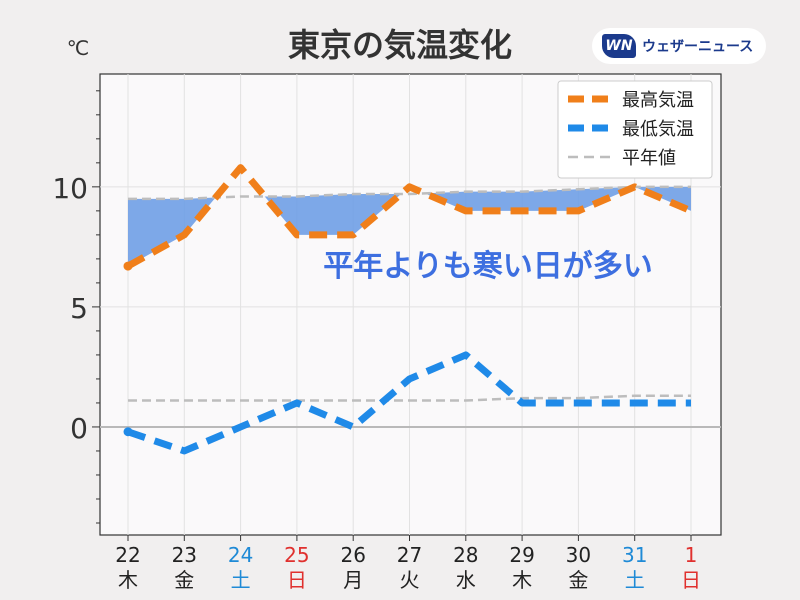 The height and width of the screenshot is (600, 800). I want to click on logo-text: ウェザーニュース, so click(698, 47).